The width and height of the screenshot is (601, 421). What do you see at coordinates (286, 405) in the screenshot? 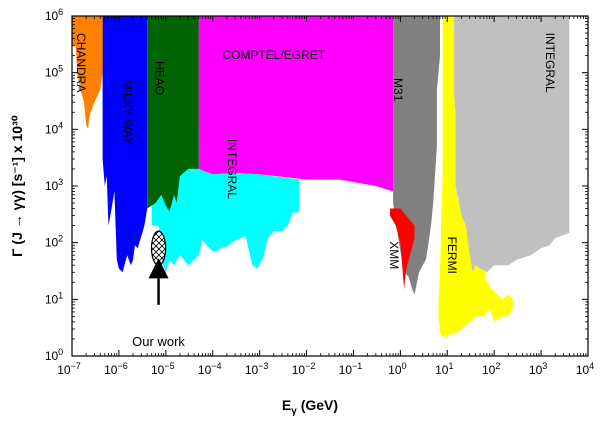
I see `x-axis-title-main: E` at bounding box center [286, 405].